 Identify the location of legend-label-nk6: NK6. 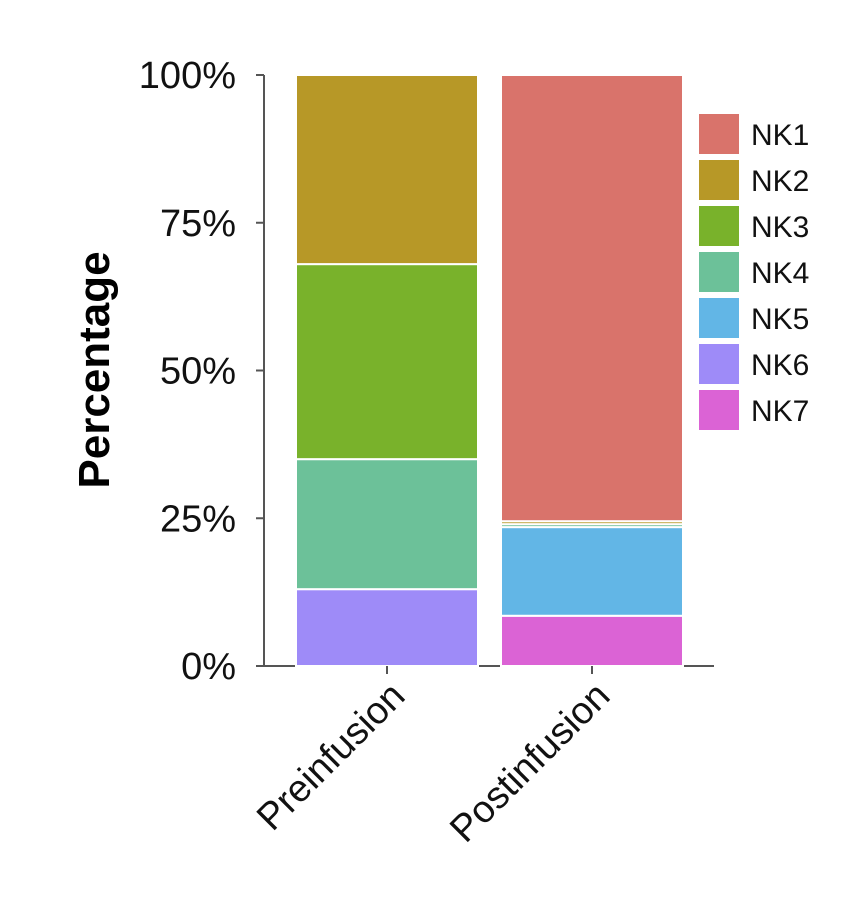
(780, 365).